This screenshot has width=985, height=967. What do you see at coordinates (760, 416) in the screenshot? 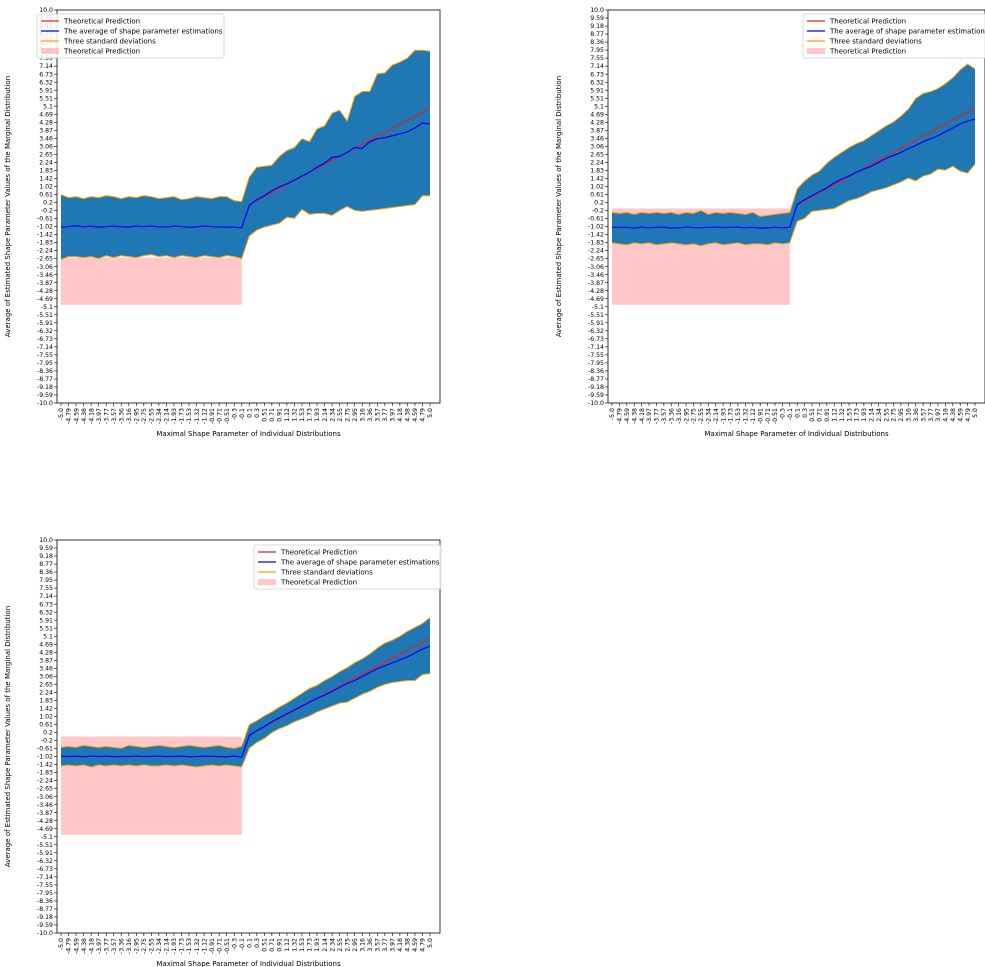
I see `x-tick-label: -0.91` at bounding box center [760, 416].